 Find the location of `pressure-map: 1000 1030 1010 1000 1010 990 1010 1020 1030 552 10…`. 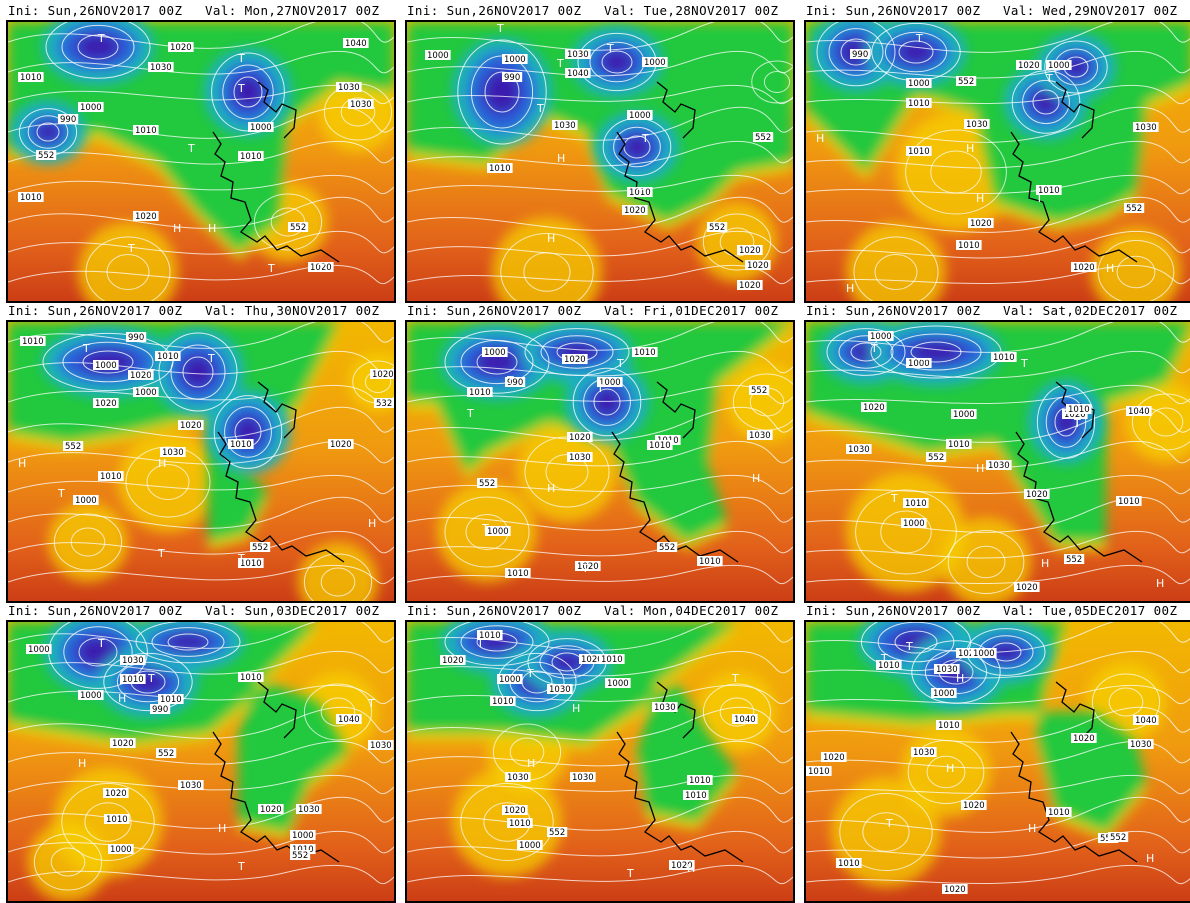

pressure-map: 1000 1030 1010 1000 1010 990 1010 1020 1030 552 10… is located at coordinates (201, 761).